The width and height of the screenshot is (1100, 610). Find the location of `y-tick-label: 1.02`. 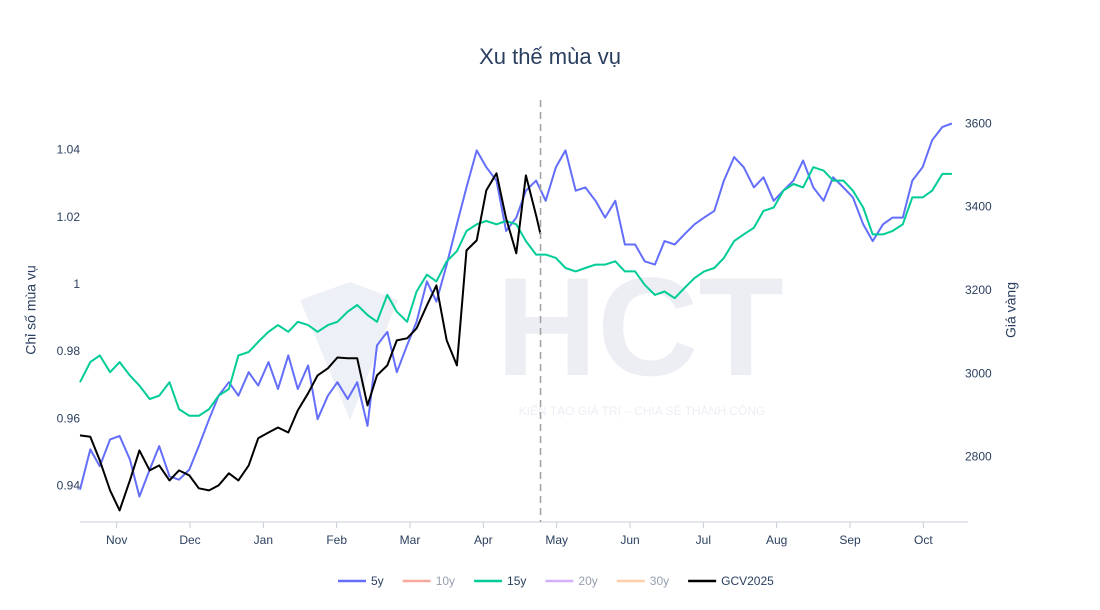

y-tick-label: 1.02 is located at coordinates (69, 217).